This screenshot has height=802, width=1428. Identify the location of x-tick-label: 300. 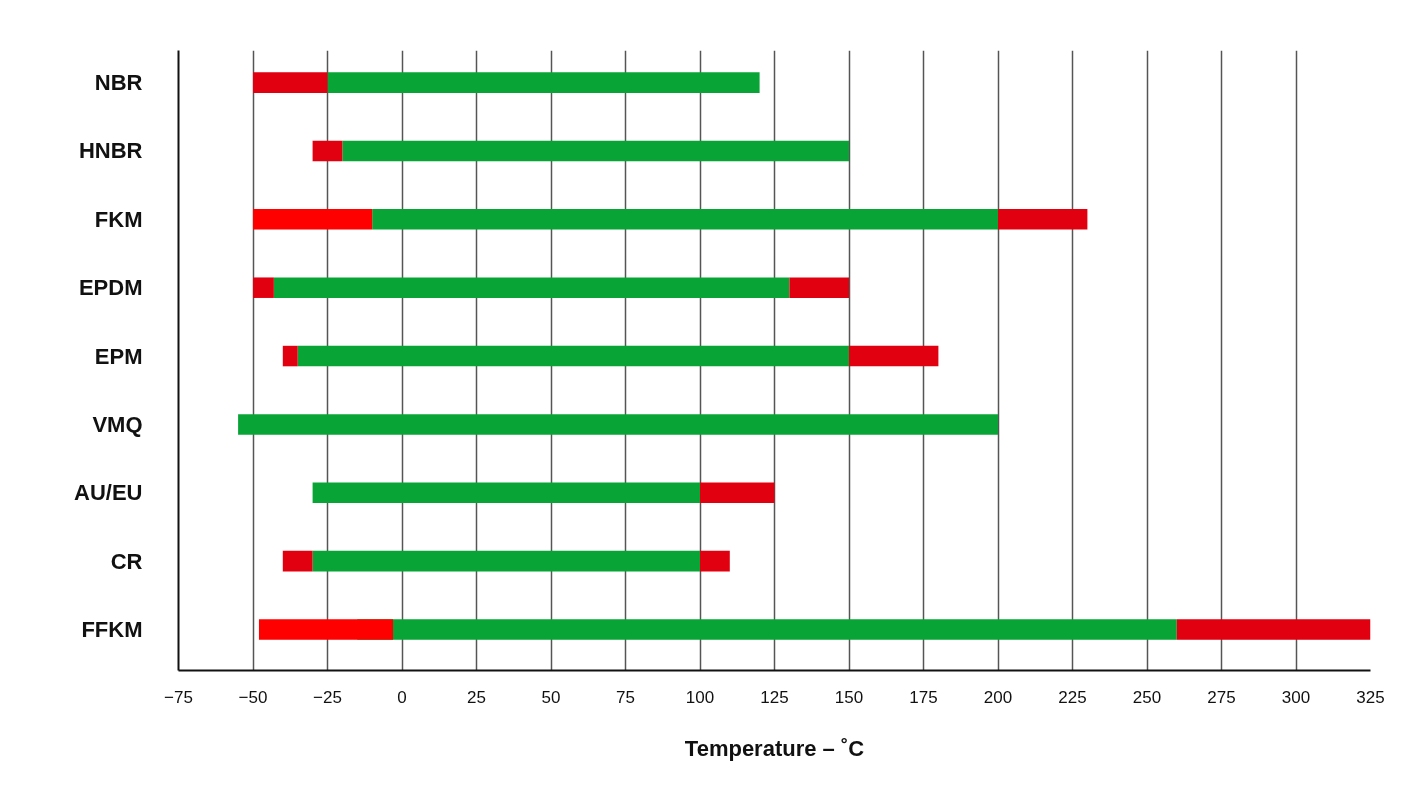
(1296, 697).